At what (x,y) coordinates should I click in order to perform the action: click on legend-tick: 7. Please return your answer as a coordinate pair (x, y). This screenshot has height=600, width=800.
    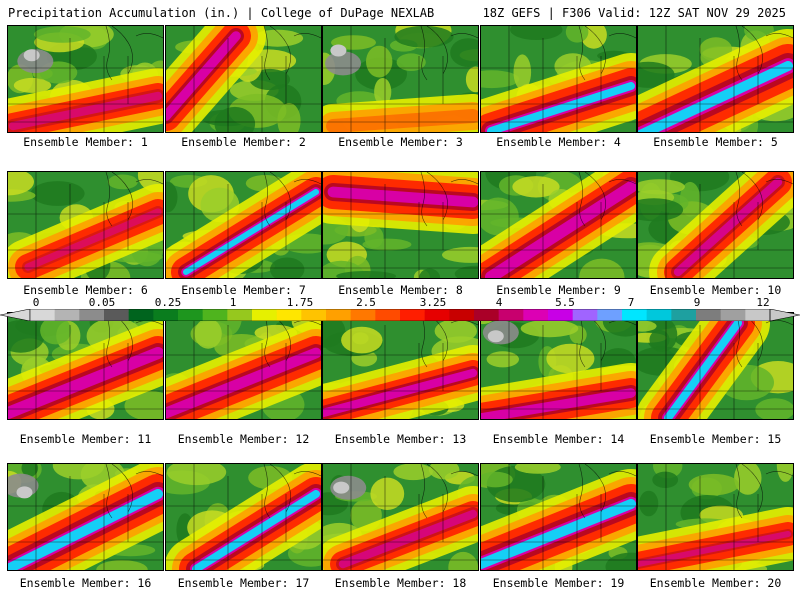
    Looking at the image, I should click on (631, 302).